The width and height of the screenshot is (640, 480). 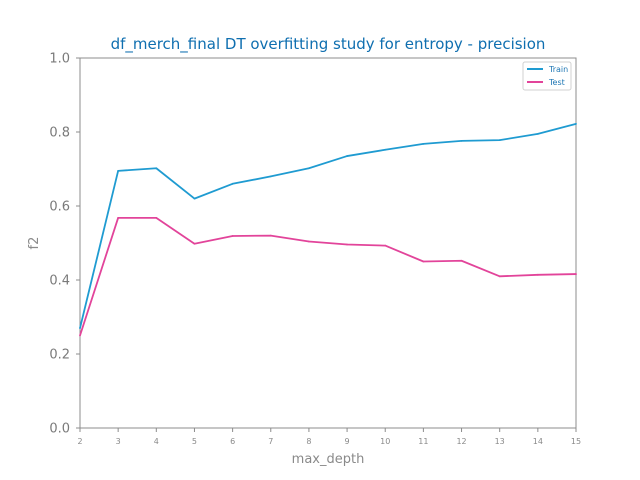 What do you see at coordinates (59, 281) in the screenshot?
I see `y-tick-label: 0.4` at bounding box center [59, 281].